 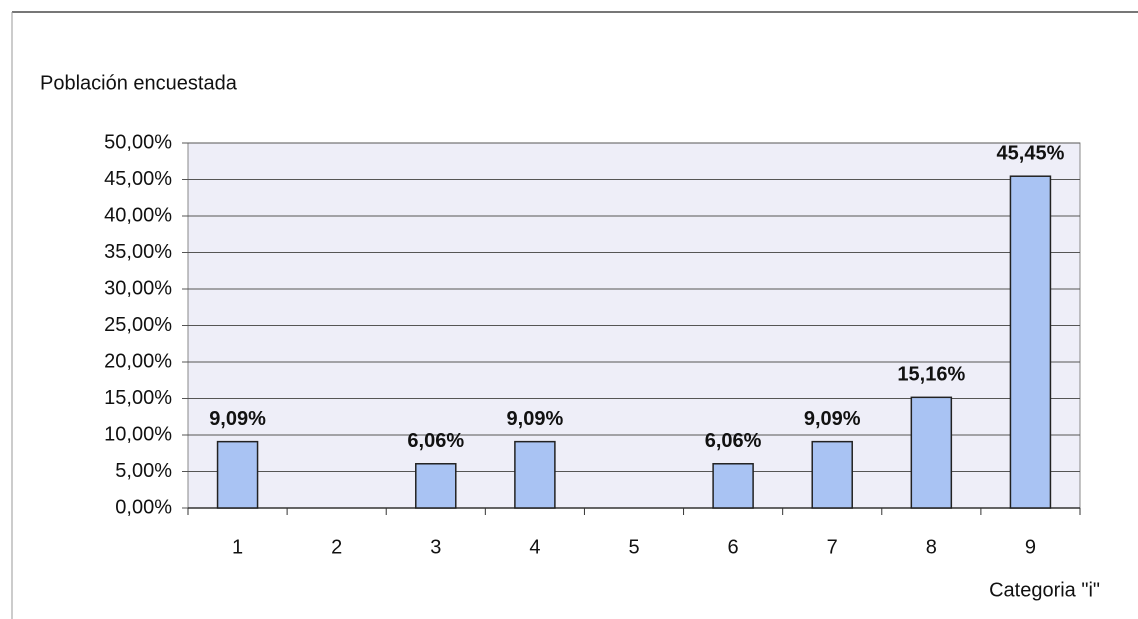 What do you see at coordinates (733, 547) in the screenshot?
I see `x-tick-label: 6` at bounding box center [733, 547].